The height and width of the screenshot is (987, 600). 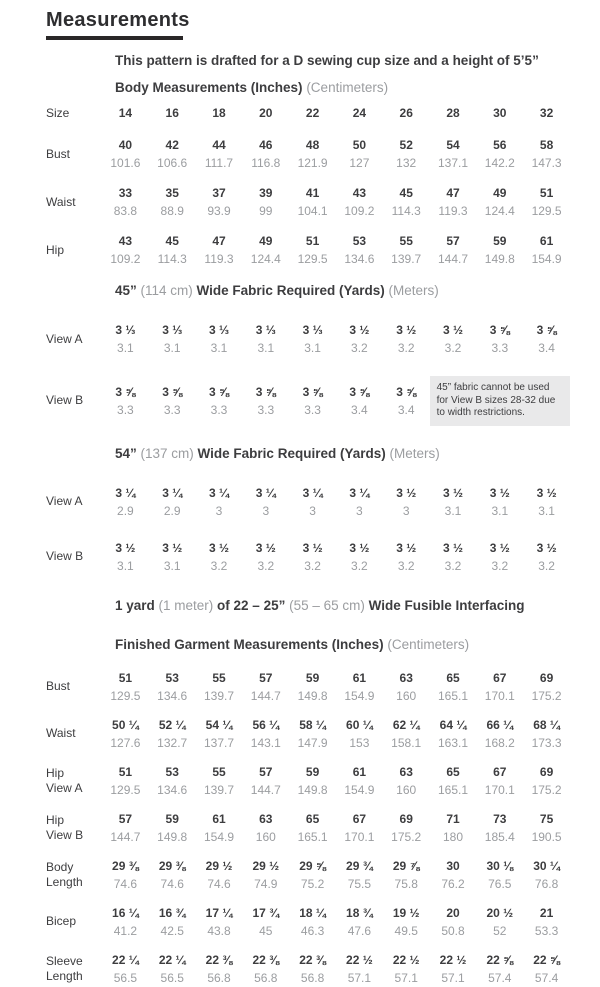 I want to click on inches-value: 32, so click(x=546, y=113).